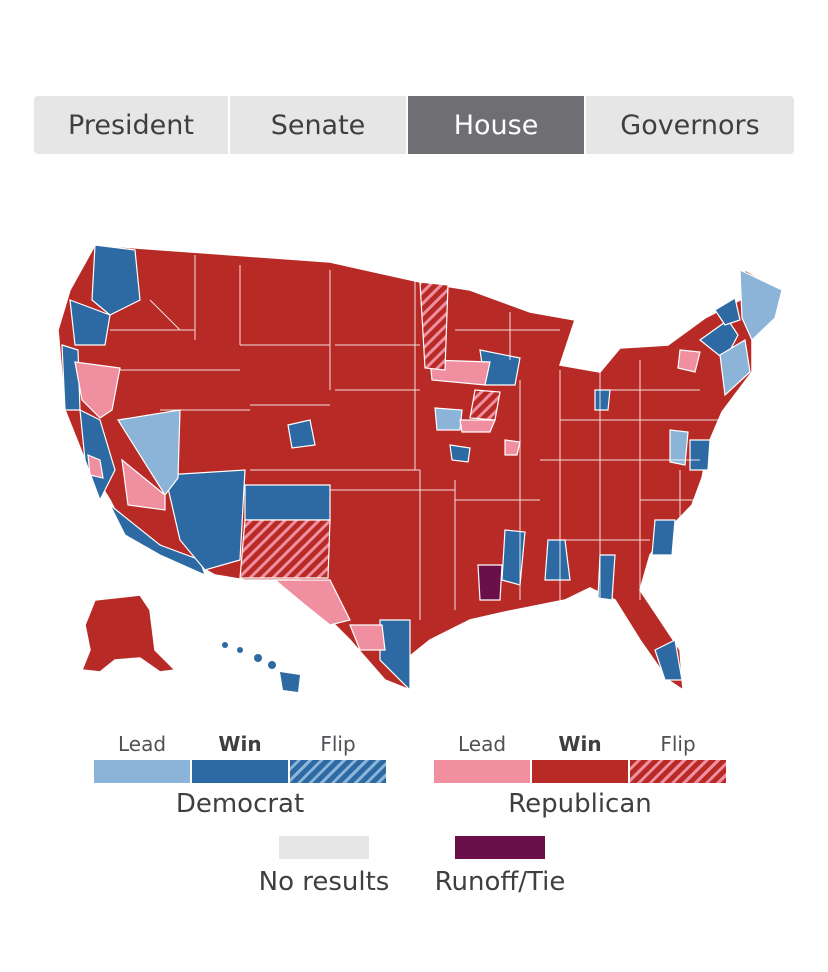 The image size is (828, 972). What do you see at coordinates (490, 582) in the screenshot?
I see `runoff-district` at bounding box center [490, 582].